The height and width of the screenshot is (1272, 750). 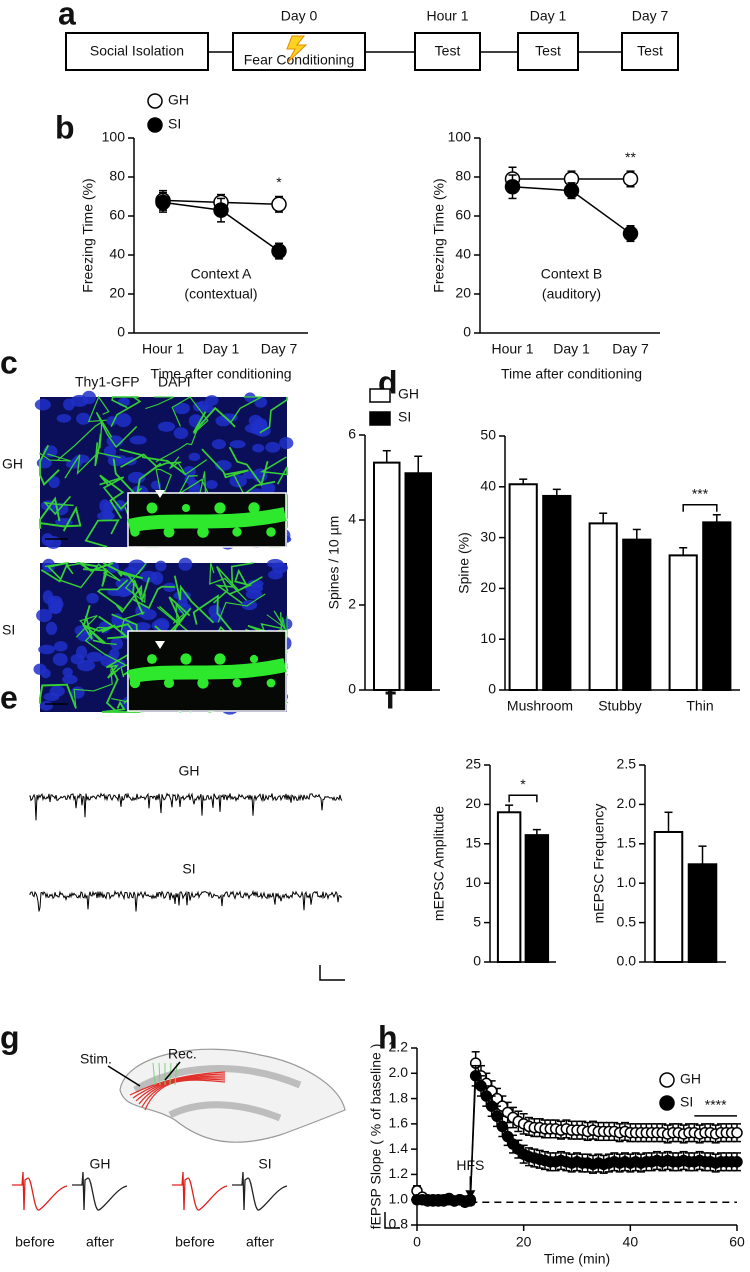 I want to click on panel-label: e, so click(x=9, y=697).